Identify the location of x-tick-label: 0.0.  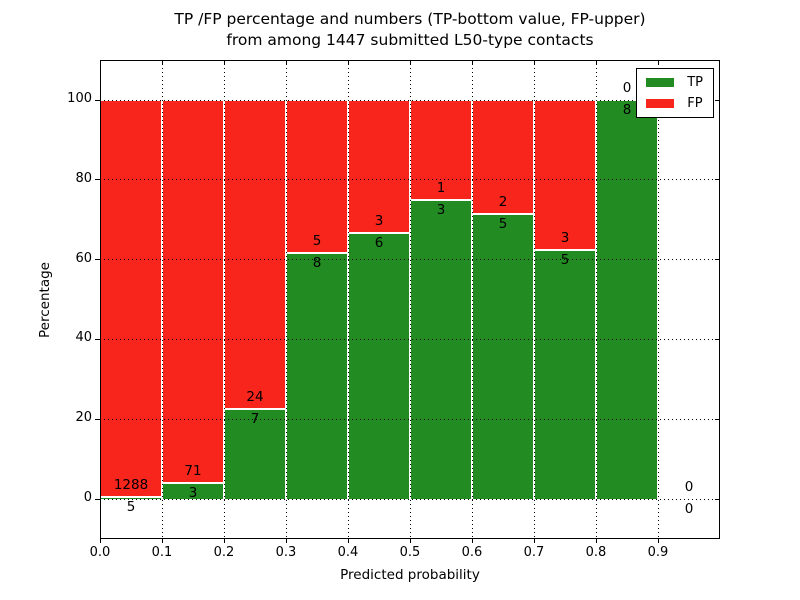
(100, 552).